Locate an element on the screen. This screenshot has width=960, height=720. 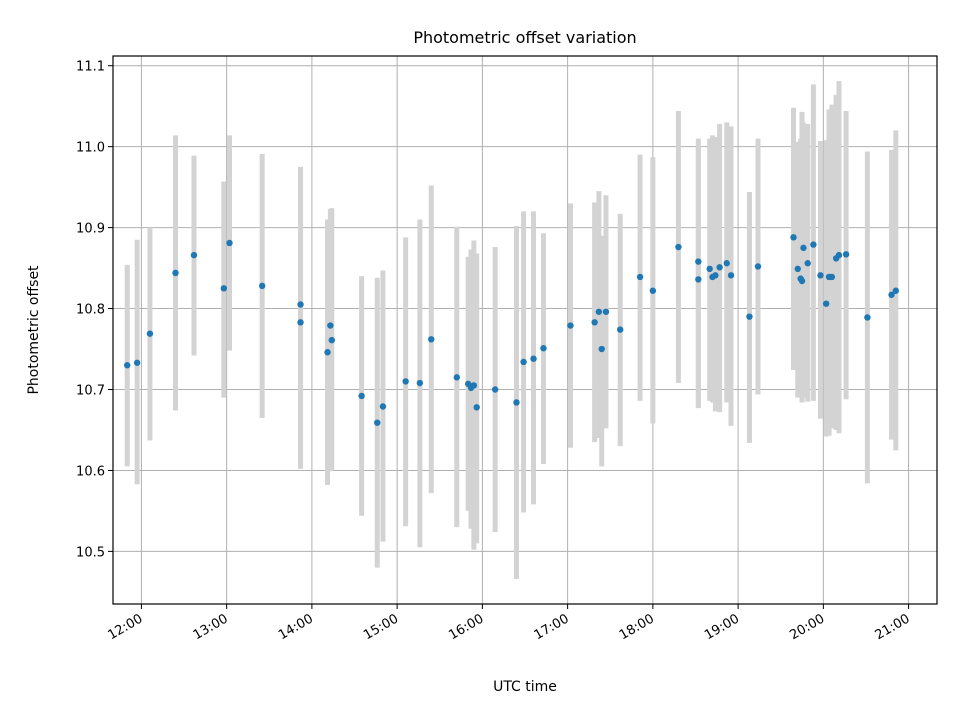
x-tick-label: 19:00 is located at coordinates (722, 627).